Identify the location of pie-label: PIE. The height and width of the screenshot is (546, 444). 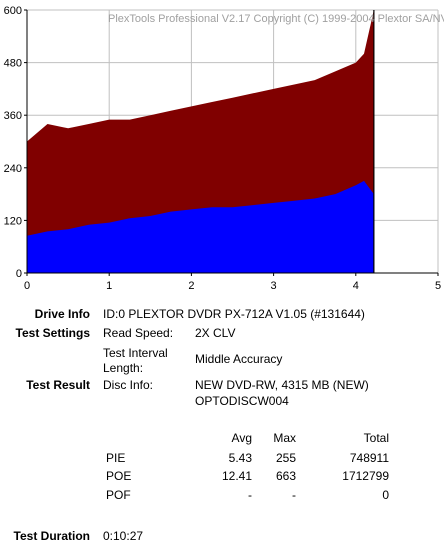
(116, 458).